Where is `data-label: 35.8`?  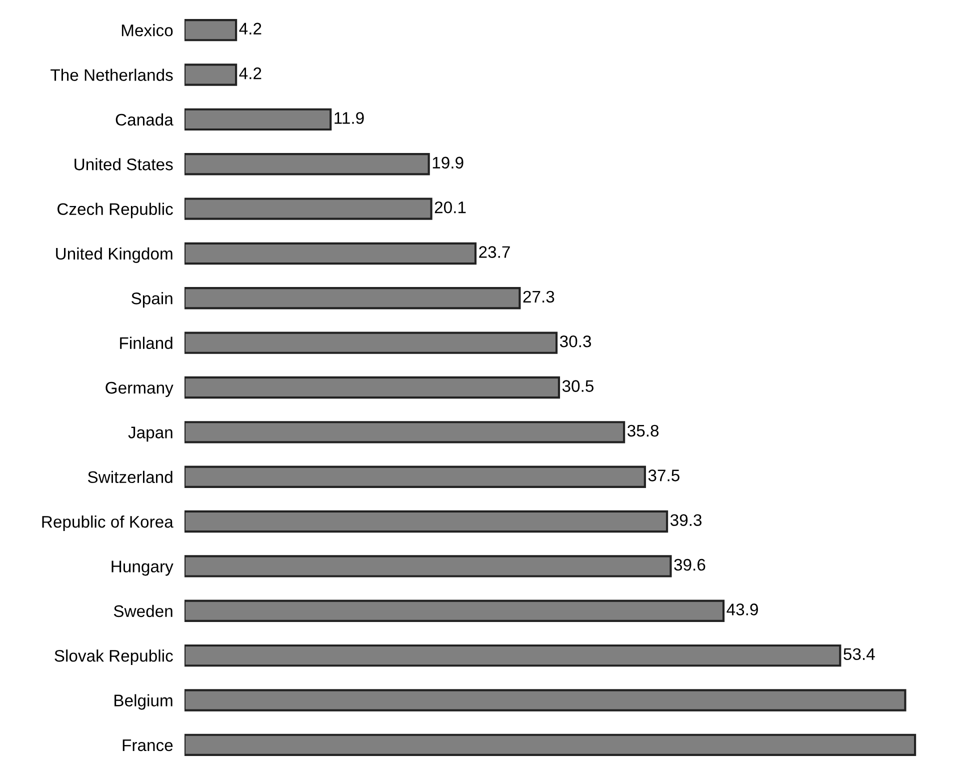
data-label: 35.8 is located at coordinates (643, 430).